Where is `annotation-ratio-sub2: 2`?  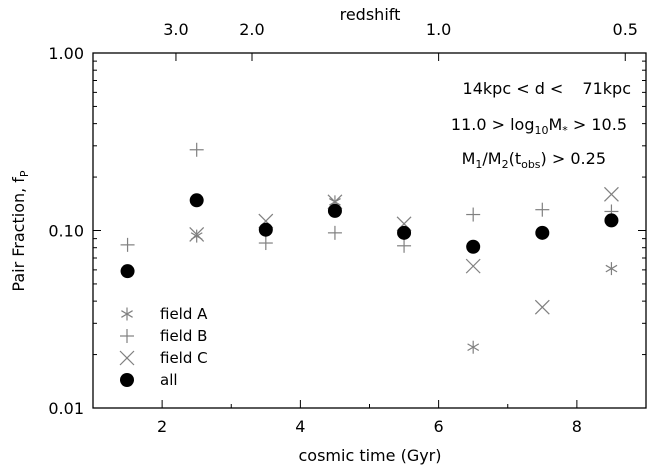
annotation-ratio-sub2: 2 is located at coordinates (505, 164).